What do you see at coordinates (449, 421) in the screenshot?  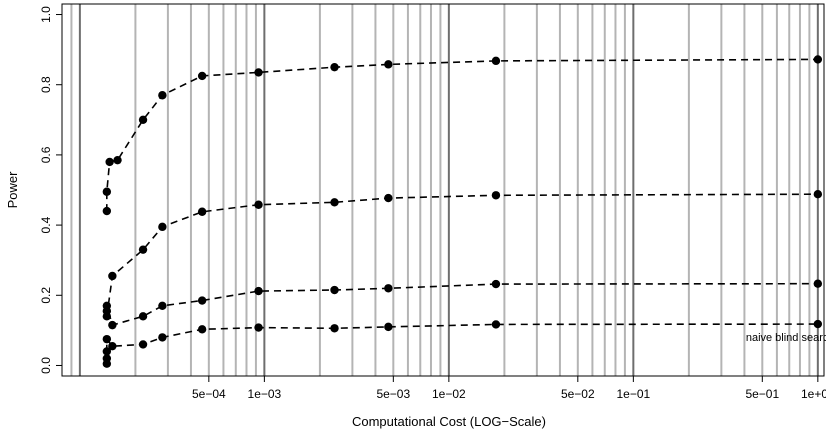 I see `x-axis-title: Computational Cost (LOG−Scale)` at bounding box center [449, 421].